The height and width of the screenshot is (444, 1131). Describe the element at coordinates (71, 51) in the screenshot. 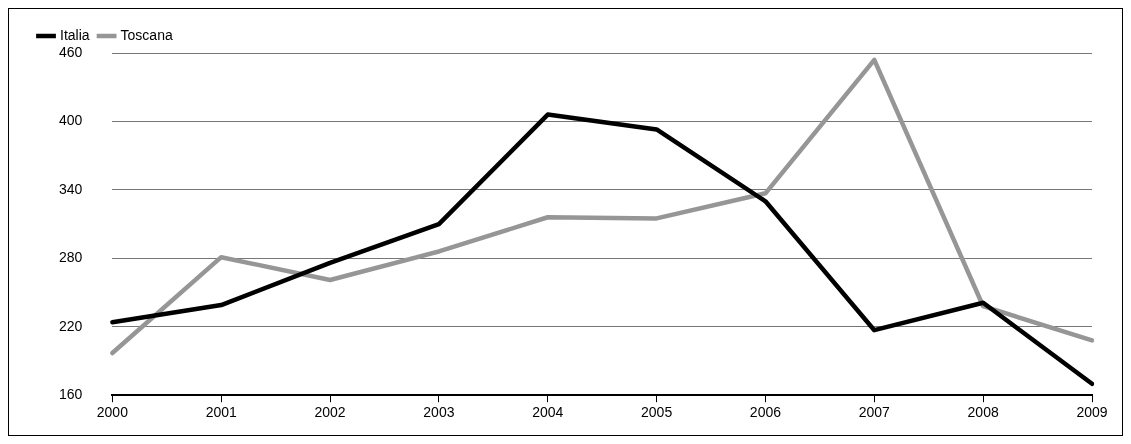

I see `y-tick-label: 460` at that location.